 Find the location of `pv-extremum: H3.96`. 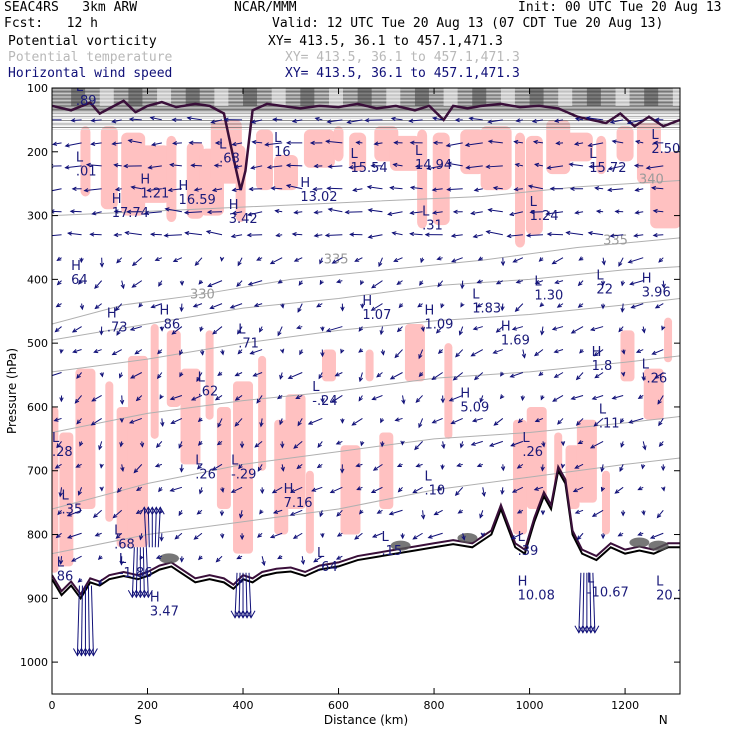

pv-extremum: H3.96 is located at coordinates (656, 286).